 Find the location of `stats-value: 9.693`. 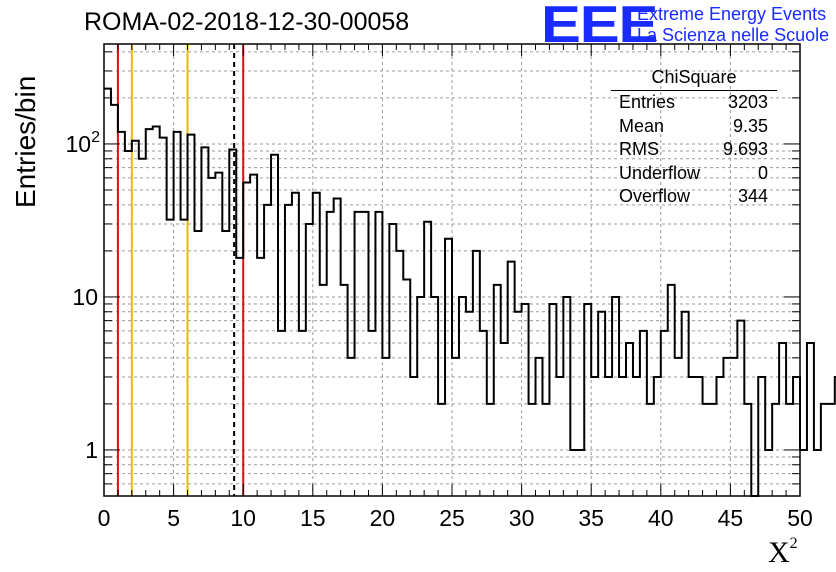

stats-value: 9.693 is located at coordinates (745, 149).